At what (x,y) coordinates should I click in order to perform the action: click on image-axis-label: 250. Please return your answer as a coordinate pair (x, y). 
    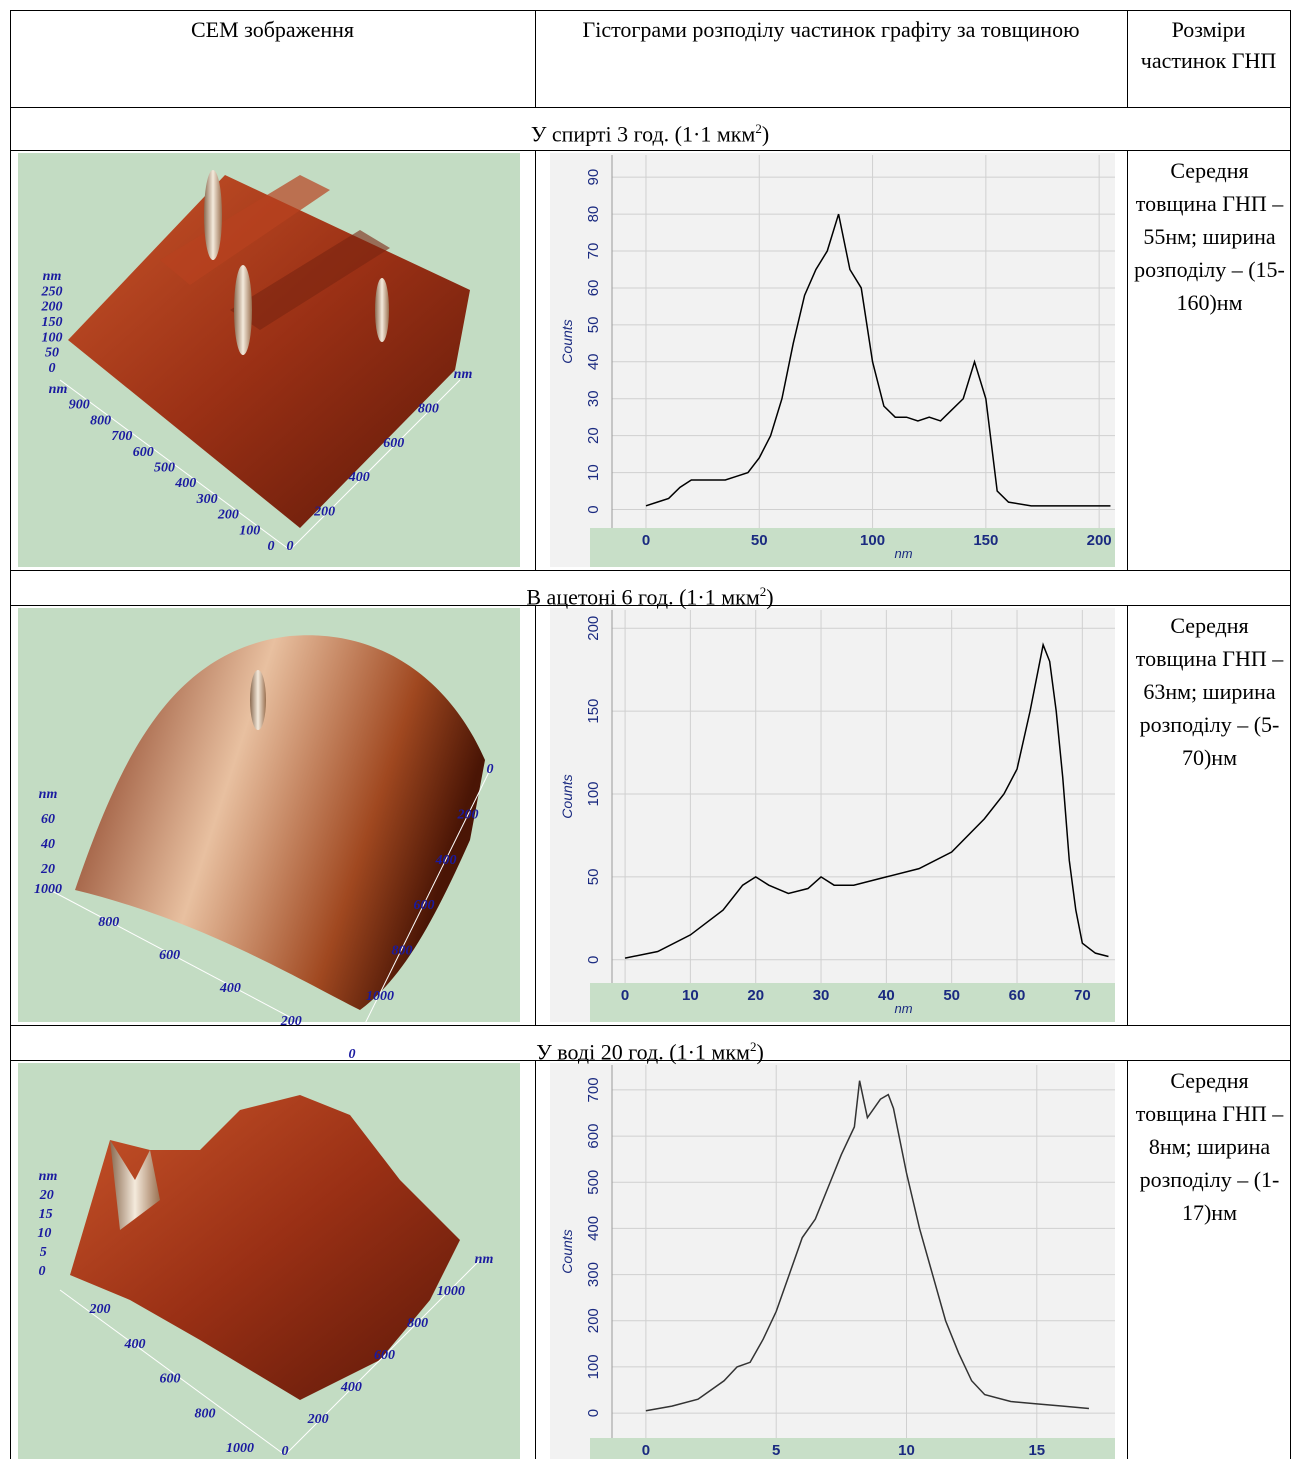
    Looking at the image, I should click on (52, 291).